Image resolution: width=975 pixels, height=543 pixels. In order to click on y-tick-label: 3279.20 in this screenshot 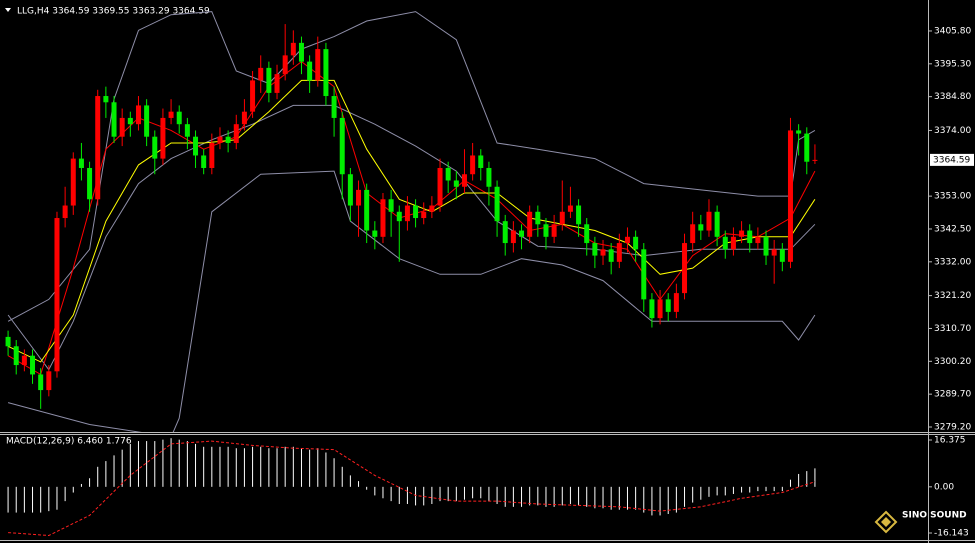, I will do `click(952, 427)`.